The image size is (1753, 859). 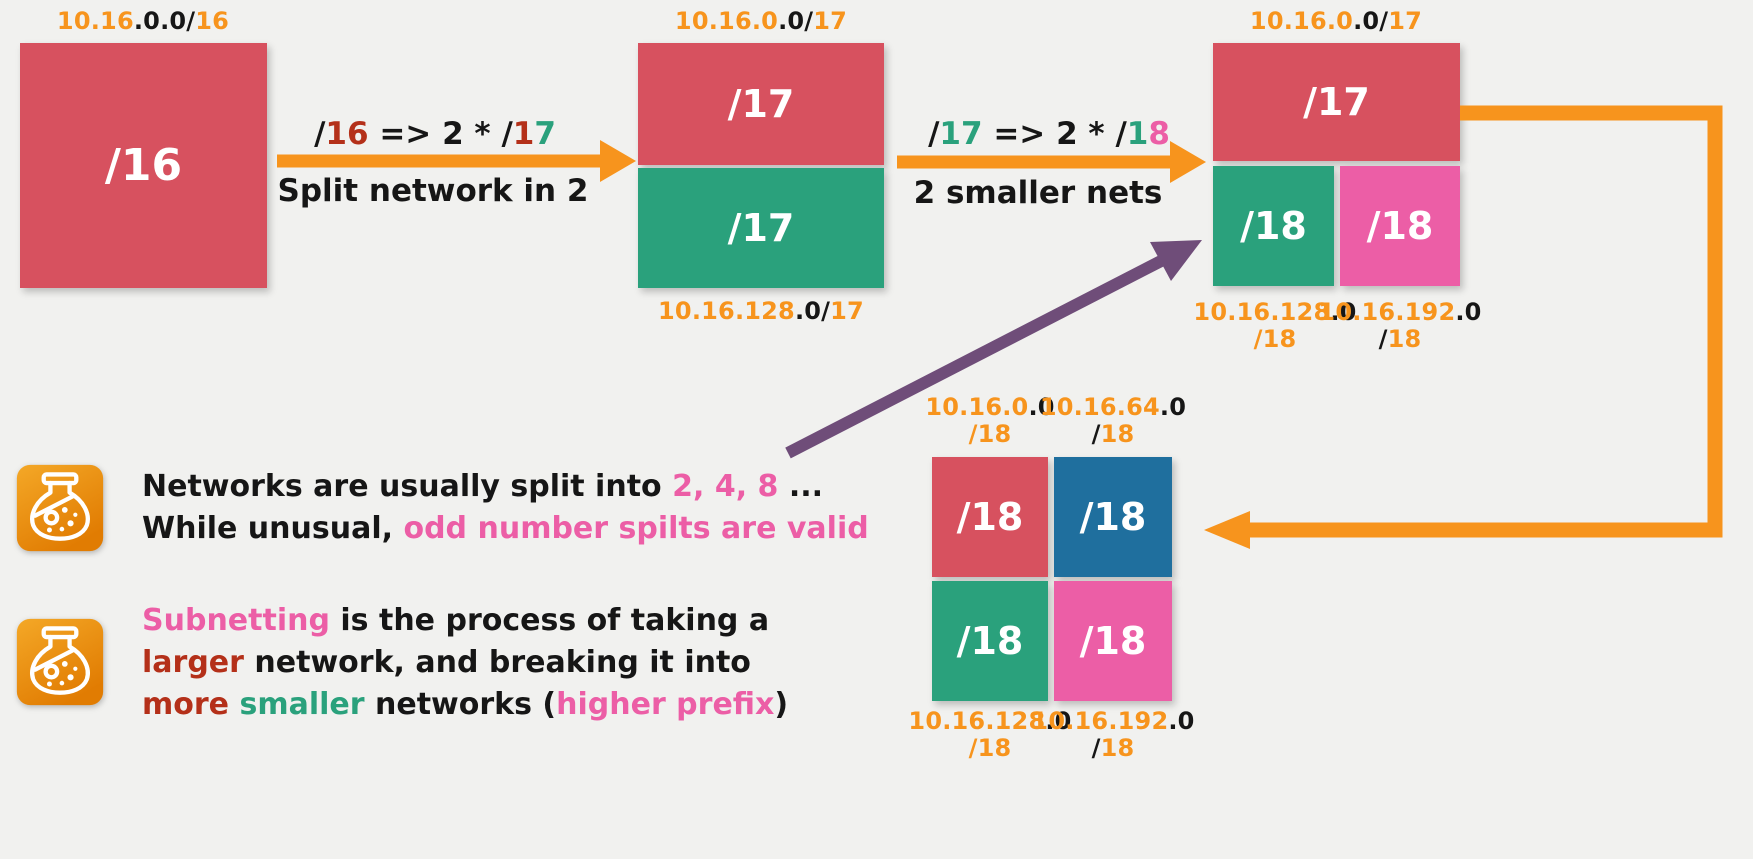 I want to click on stage3-right-subnet-box: /18, so click(x=1400, y=226).